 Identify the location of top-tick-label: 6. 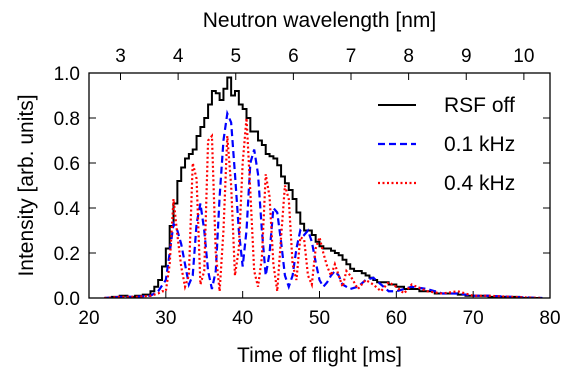
(293, 56).